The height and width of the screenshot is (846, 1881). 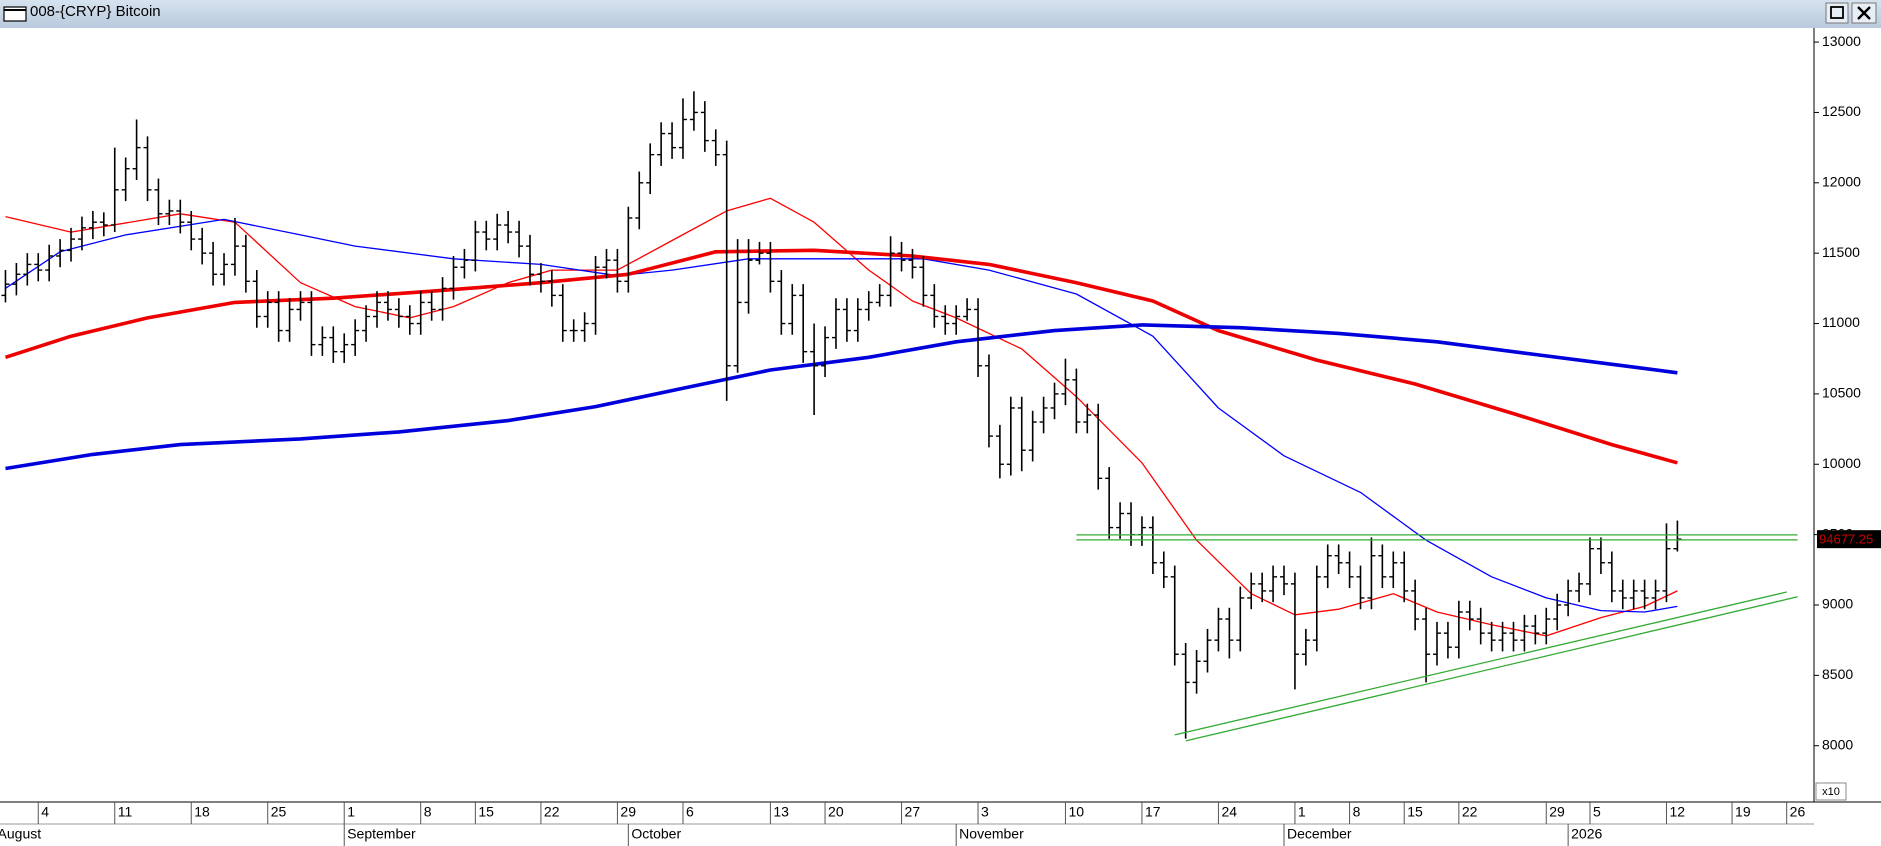 I want to click on month-label: 2026, so click(x=1586, y=834).